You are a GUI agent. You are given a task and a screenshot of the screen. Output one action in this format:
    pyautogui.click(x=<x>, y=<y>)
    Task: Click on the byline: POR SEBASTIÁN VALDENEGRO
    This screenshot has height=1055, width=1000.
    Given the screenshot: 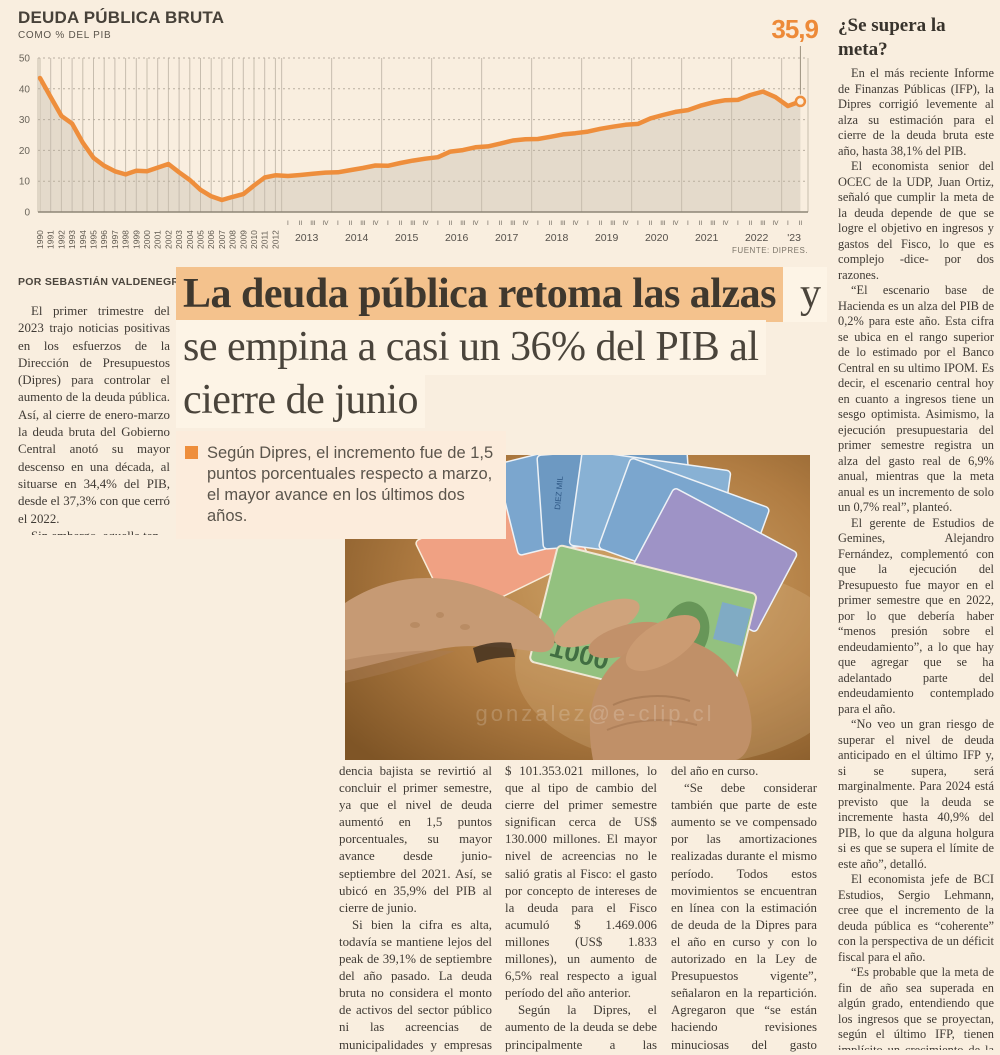 What is the action you would take?
    pyautogui.click(x=103, y=282)
    